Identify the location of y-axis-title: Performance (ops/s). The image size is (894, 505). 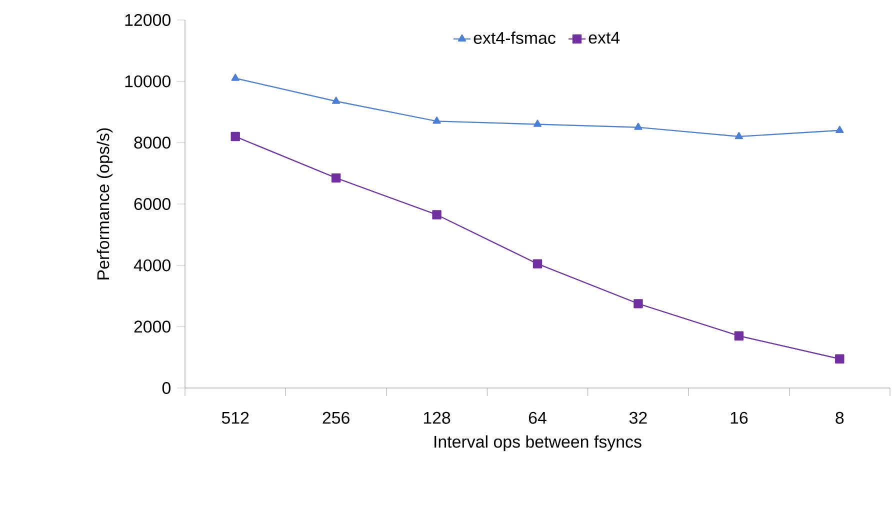
(104, 204).